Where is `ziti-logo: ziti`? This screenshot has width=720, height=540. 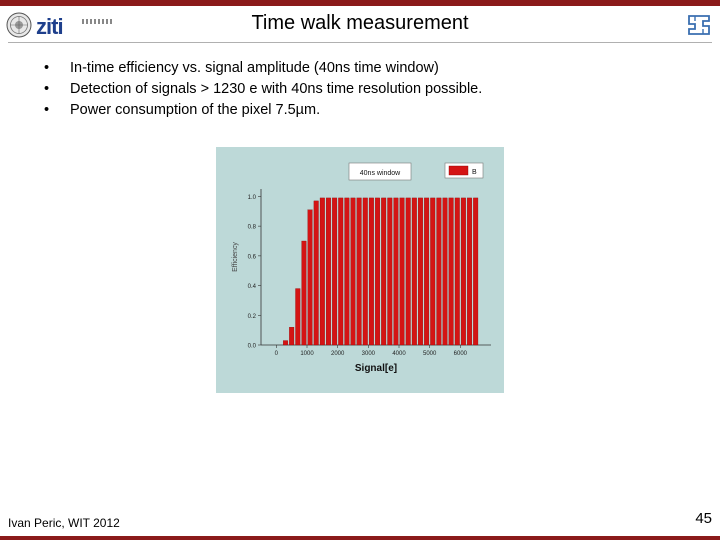 ziti-logo: ziti is located at coordinates (74, 27).